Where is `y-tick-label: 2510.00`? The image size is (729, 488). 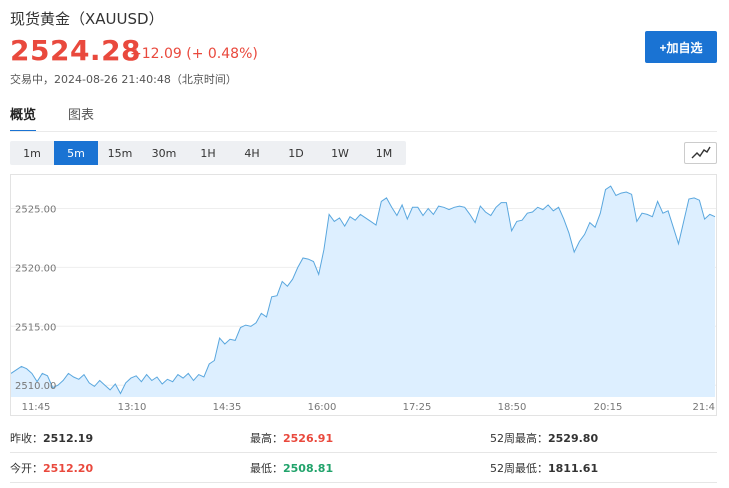 y-tick-label: 2510.00 is located at coordinates (35, 386).